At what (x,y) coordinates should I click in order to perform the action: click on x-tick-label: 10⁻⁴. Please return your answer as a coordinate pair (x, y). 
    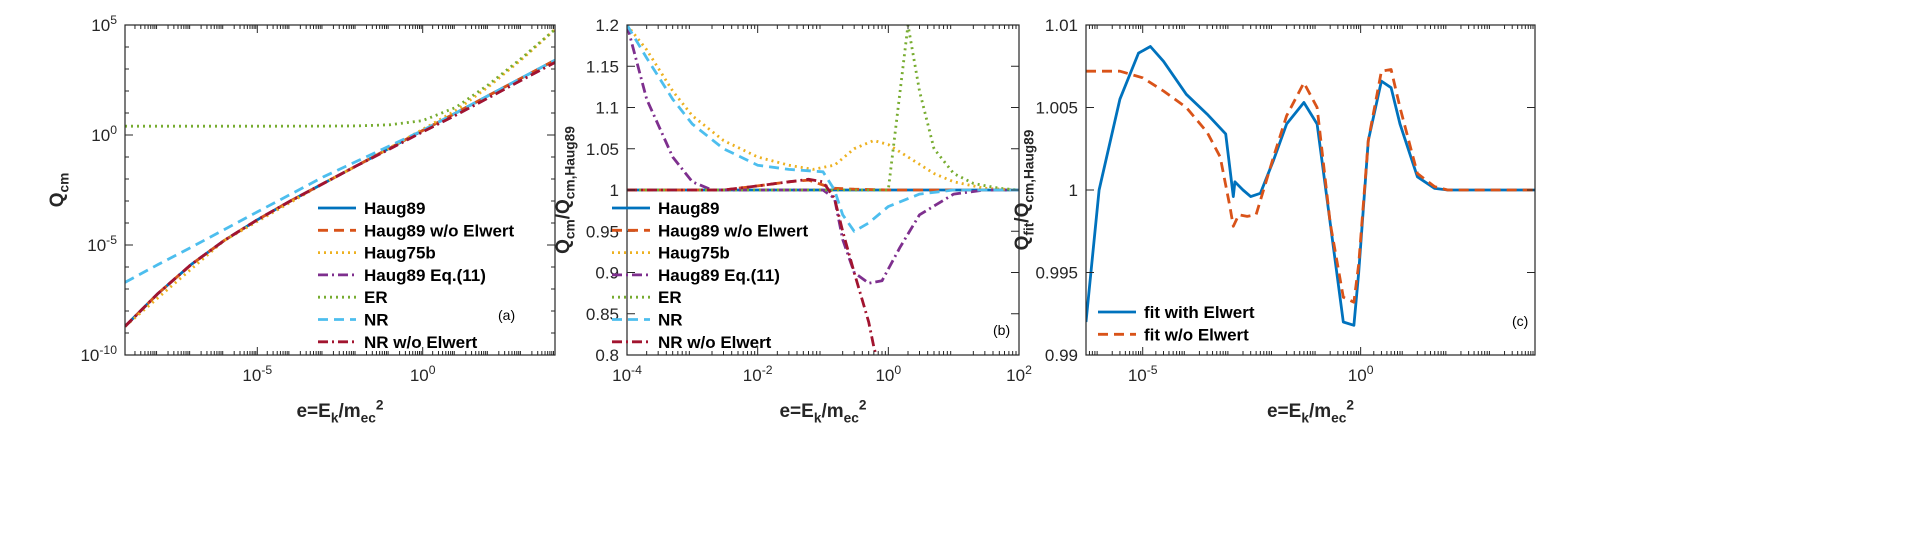
    Looking at the image, I should click on (627, 374).